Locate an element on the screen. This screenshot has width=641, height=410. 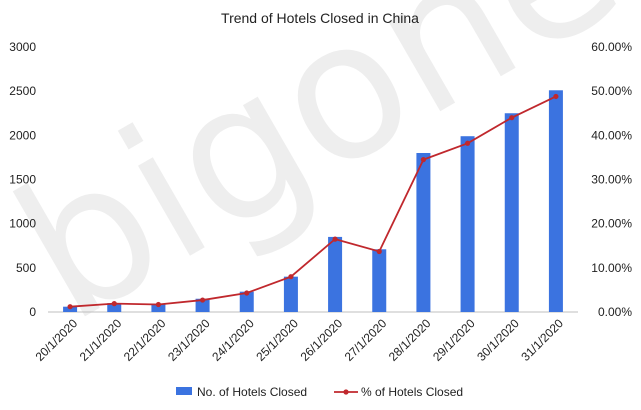
x-tick-label: 29/1/2020 is located at coordinates (454, 340).